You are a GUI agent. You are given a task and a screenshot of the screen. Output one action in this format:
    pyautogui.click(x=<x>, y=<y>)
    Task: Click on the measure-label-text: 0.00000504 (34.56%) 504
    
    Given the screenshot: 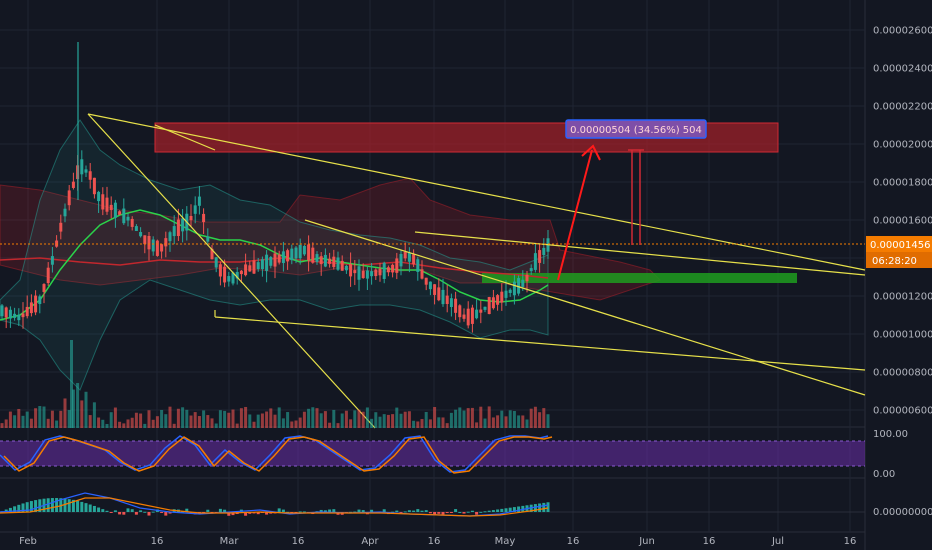 What is the action you would take?
    pyautogui.click(x=636, y=130)
    